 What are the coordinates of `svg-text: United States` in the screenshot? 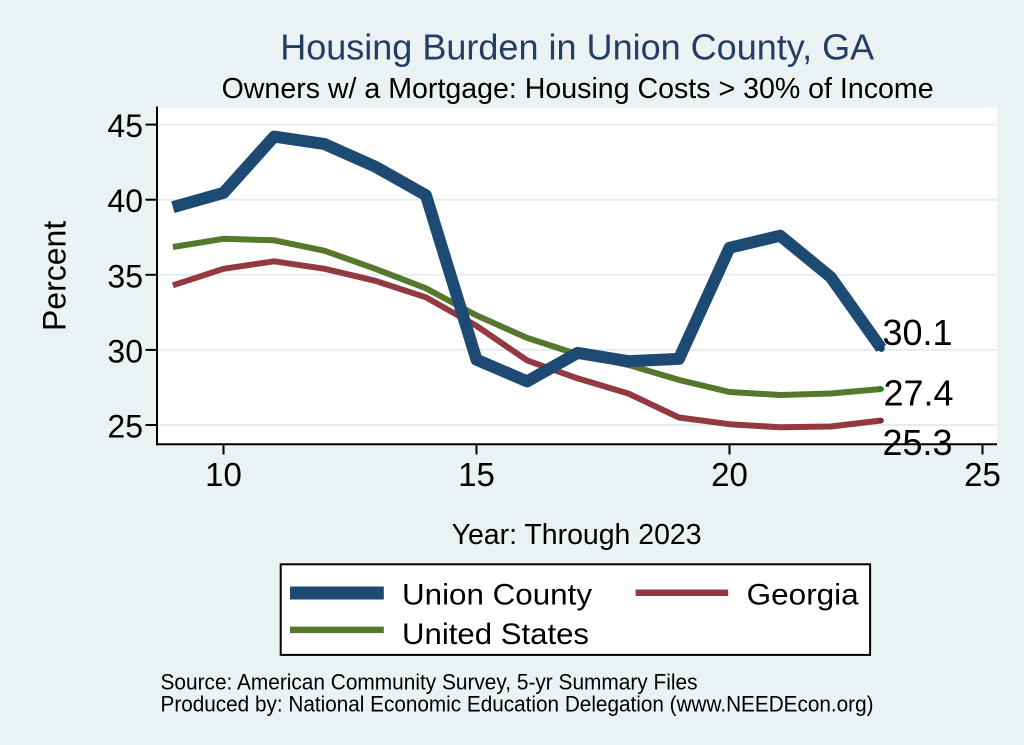 It's located at (495, 634).